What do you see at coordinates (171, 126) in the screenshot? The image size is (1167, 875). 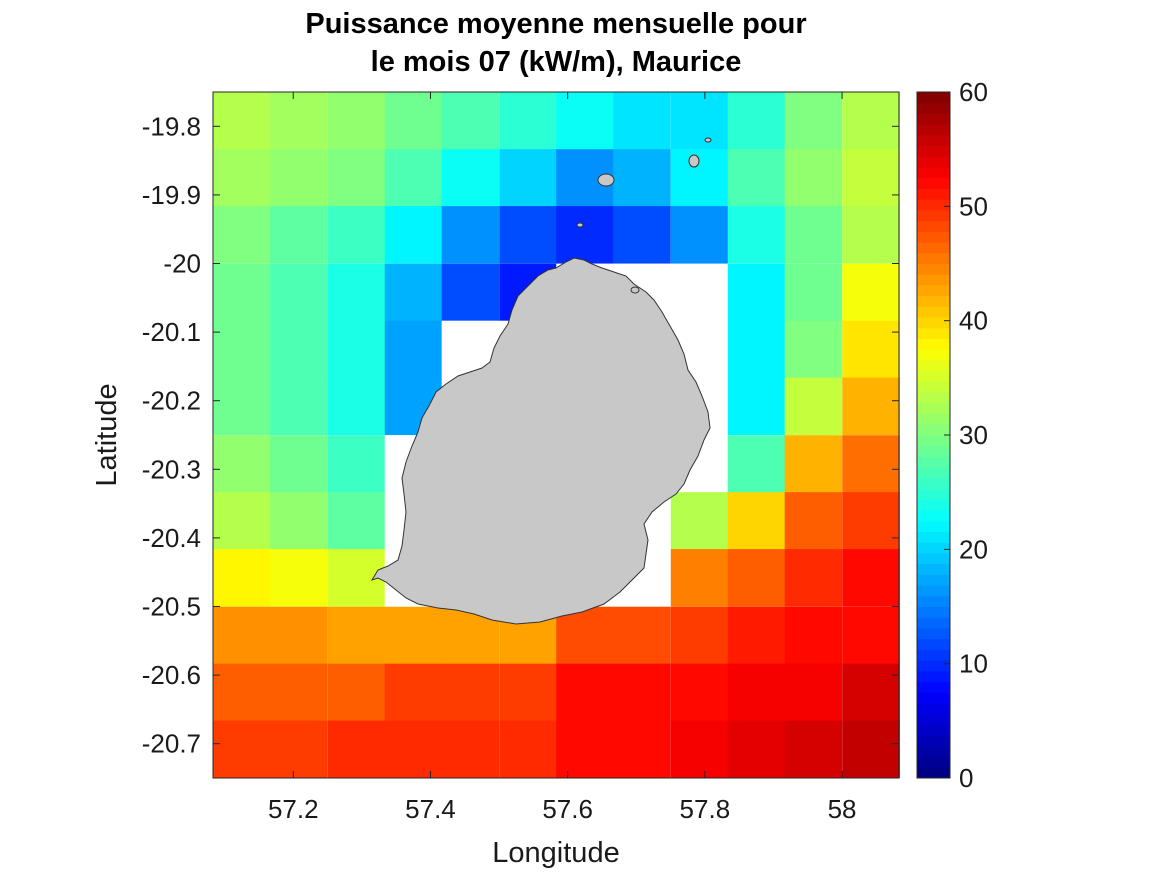 I see `y-tick-label: -19.8` at bounding box center [171, 126].